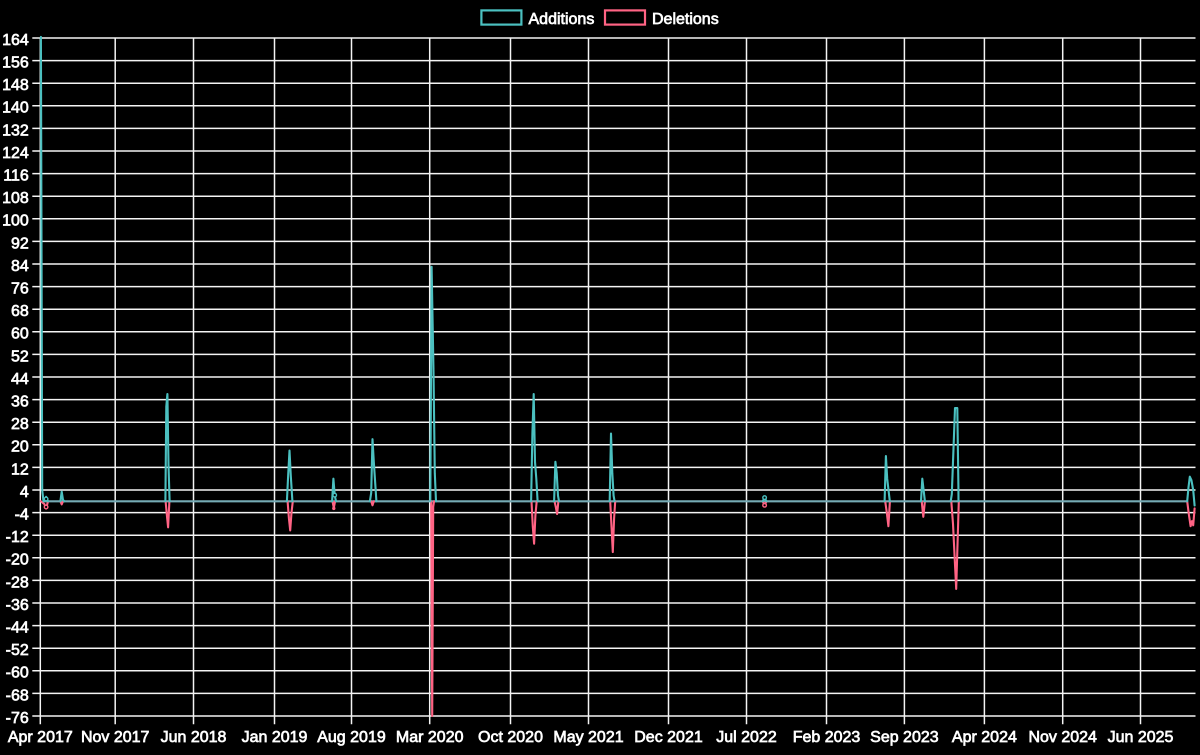 This screenshot has width=1200, height=755. Describe the element at coordinates (17, 695) in the screenshot. I see `svg-text: -68` at that location.